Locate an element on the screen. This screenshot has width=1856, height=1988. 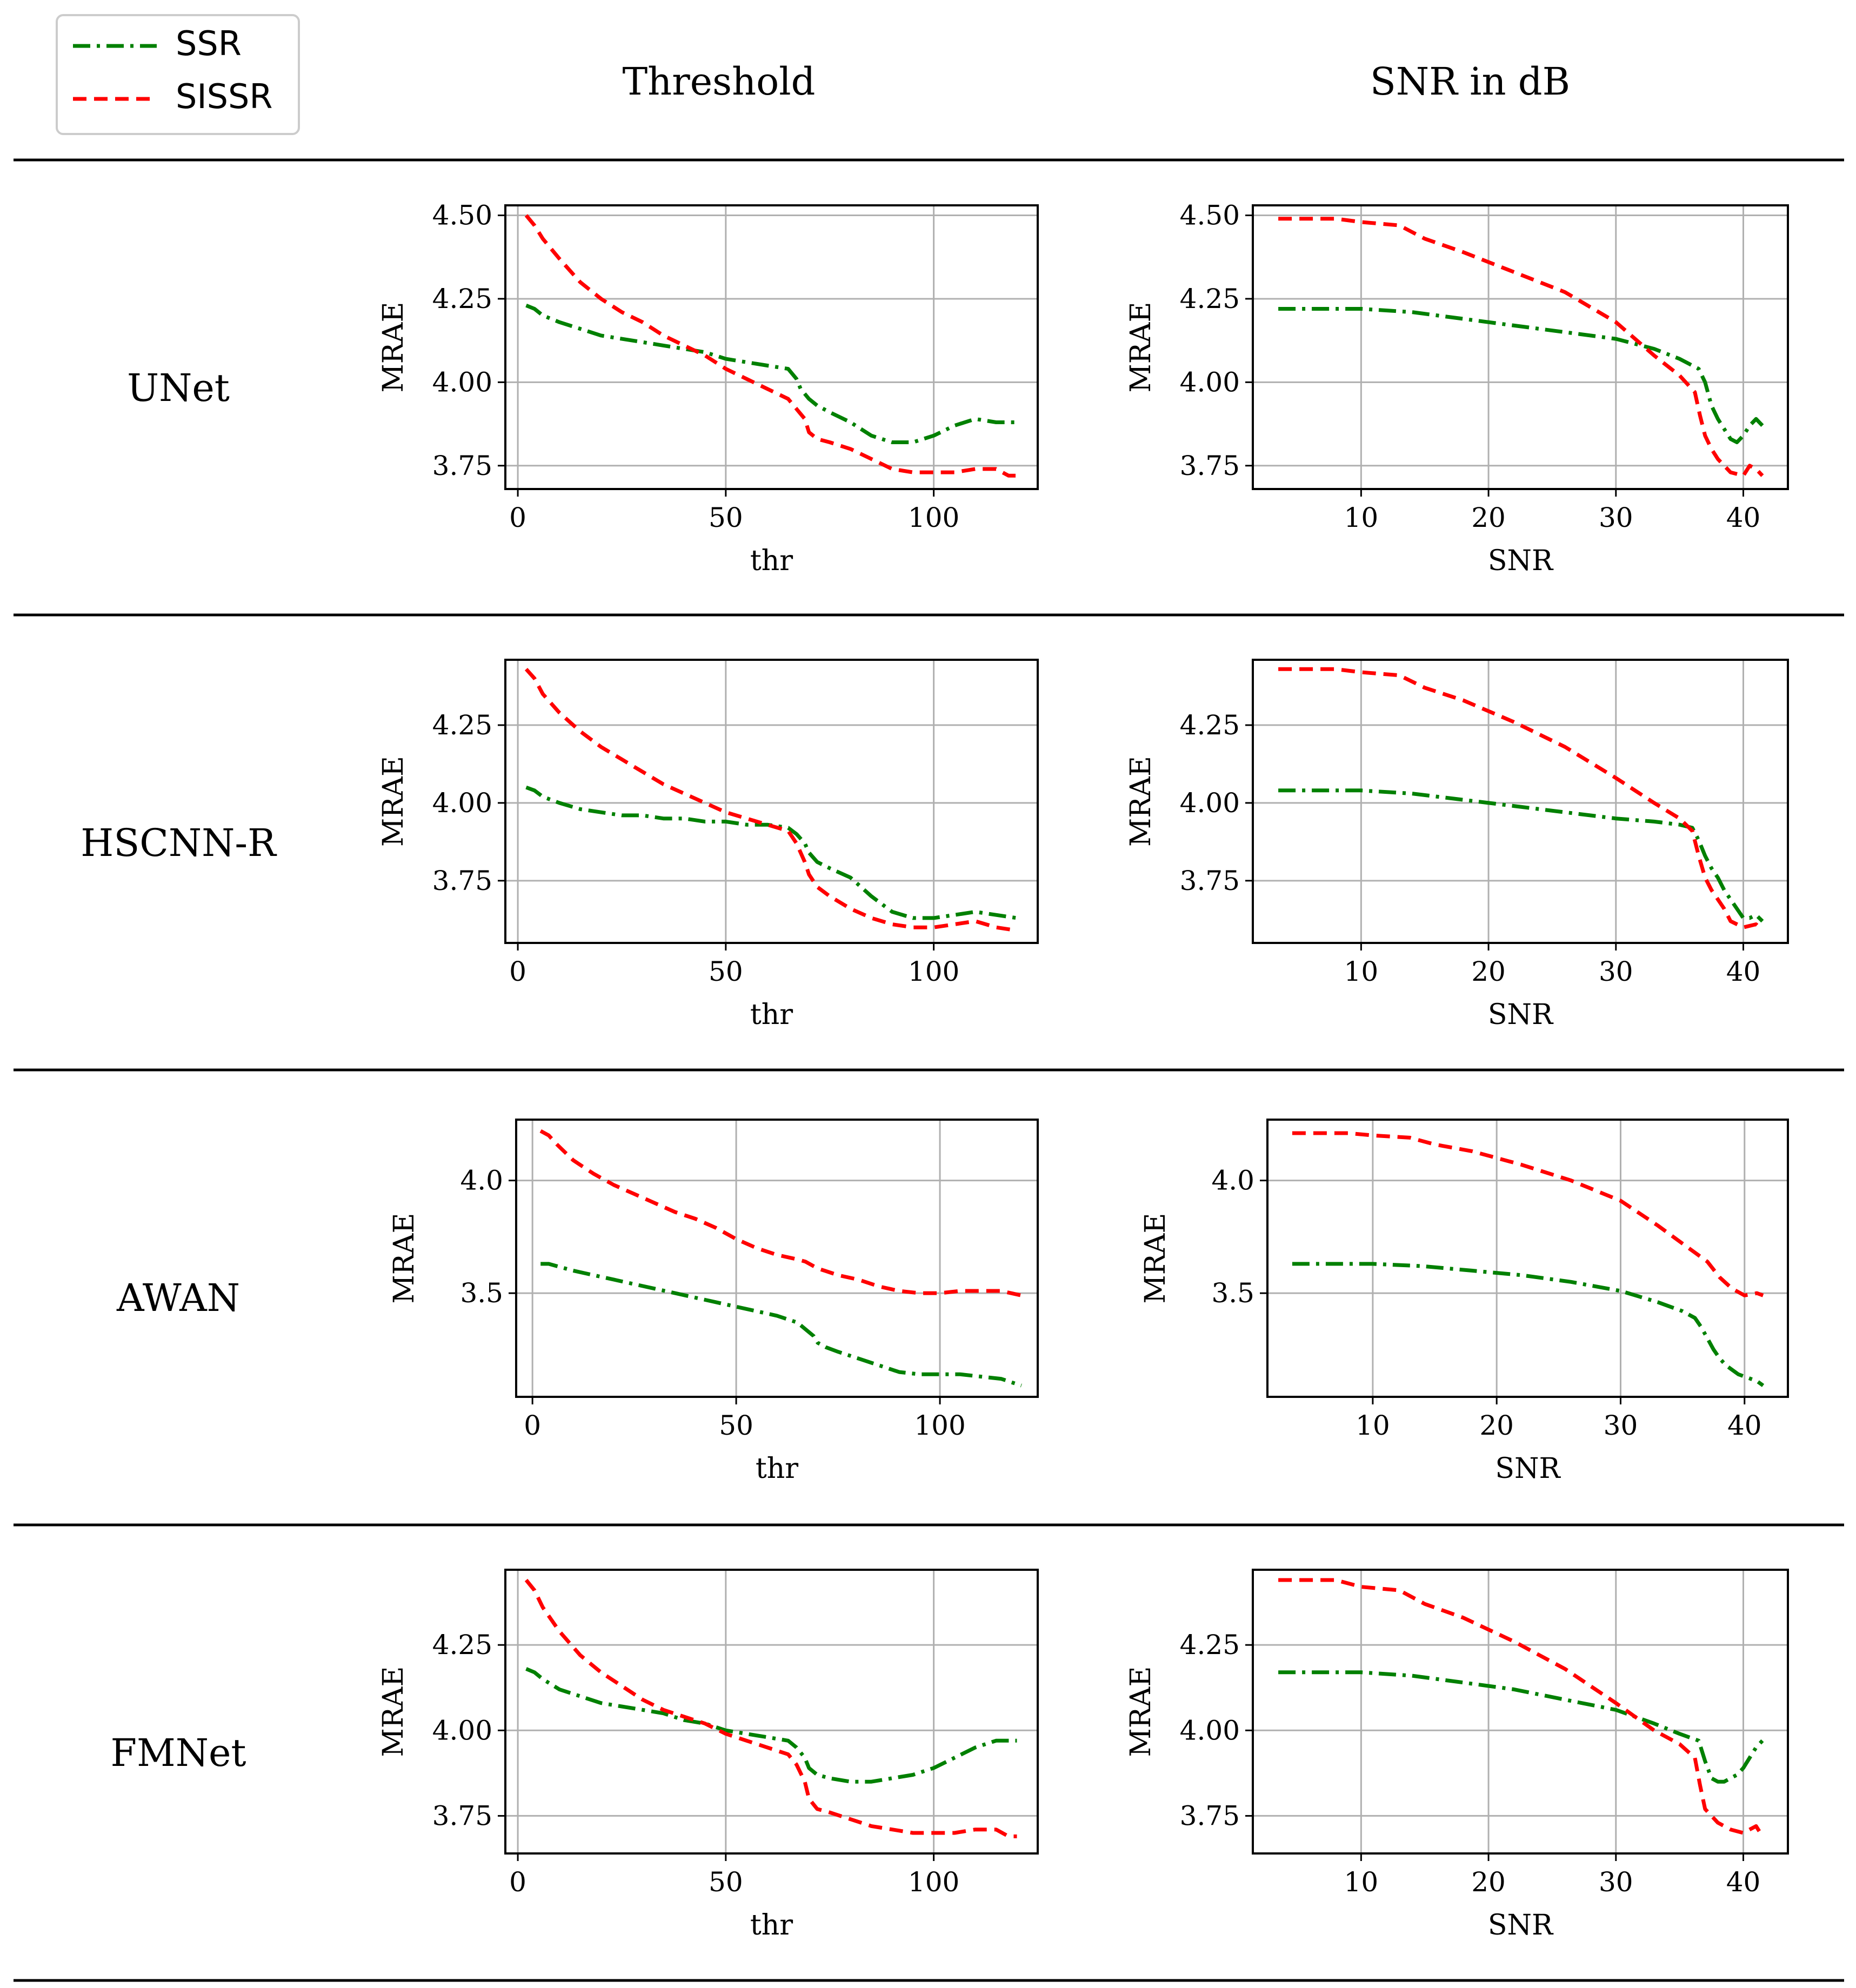
column-header-snr: SNR in dB is located at coordinates (1470, 81).